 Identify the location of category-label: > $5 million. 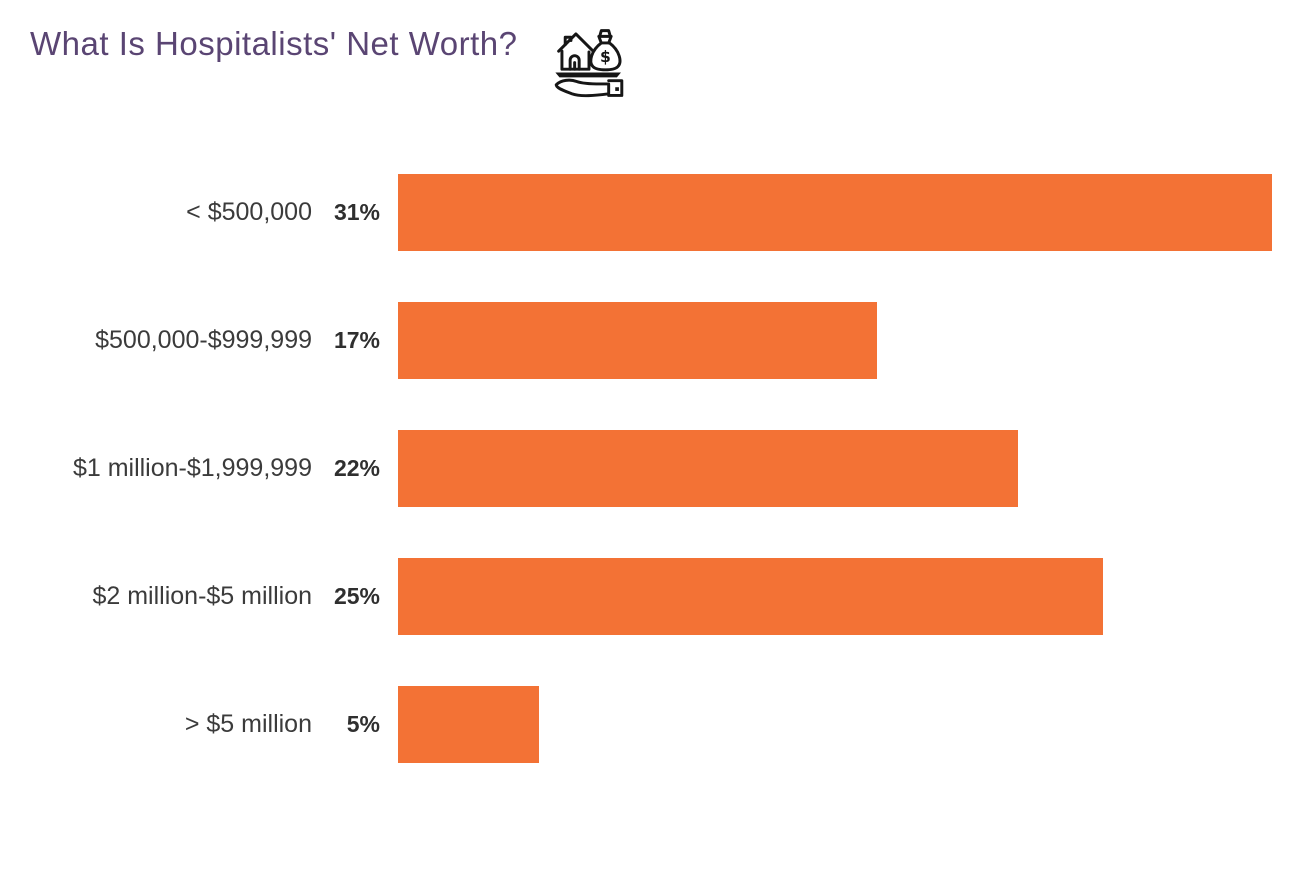
(248, 724).